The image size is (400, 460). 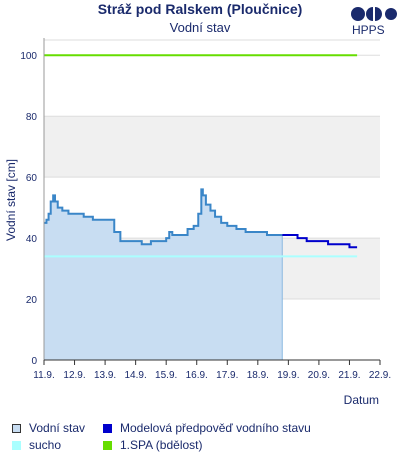 What do you see at coordinates (227, 375) in the screenshot?
I see `x-tick-label-6: 17.9.` at bounding box center [227, 375].